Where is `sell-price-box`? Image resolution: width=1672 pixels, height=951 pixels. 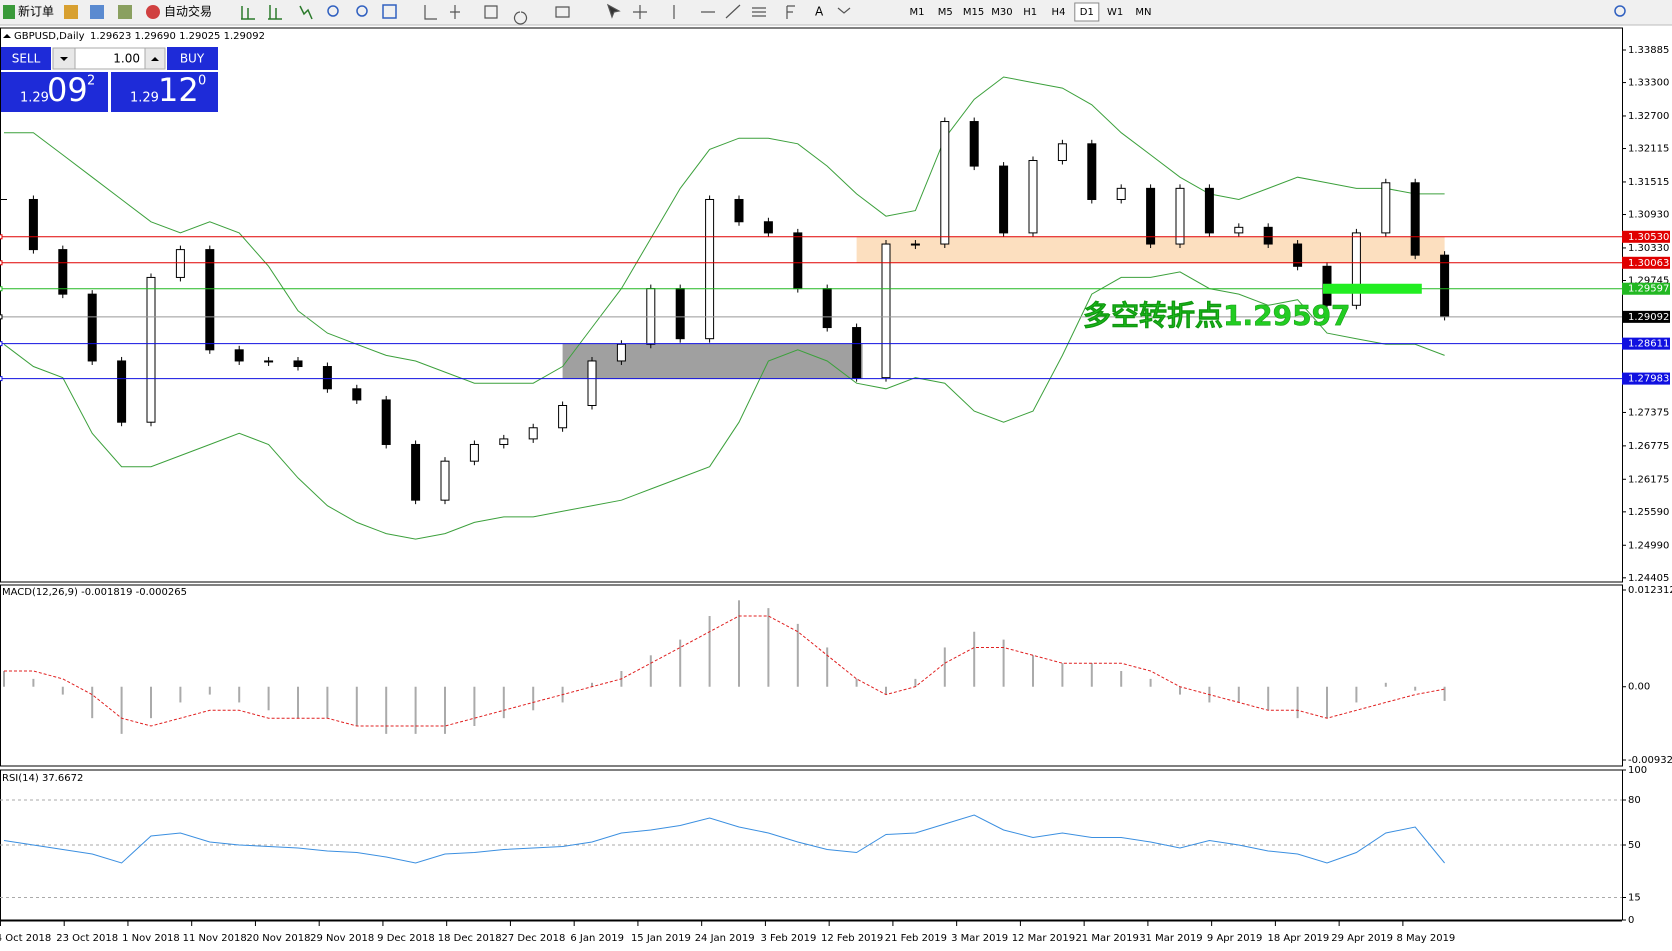
sell-price-box is located at coordinates (54, 92).